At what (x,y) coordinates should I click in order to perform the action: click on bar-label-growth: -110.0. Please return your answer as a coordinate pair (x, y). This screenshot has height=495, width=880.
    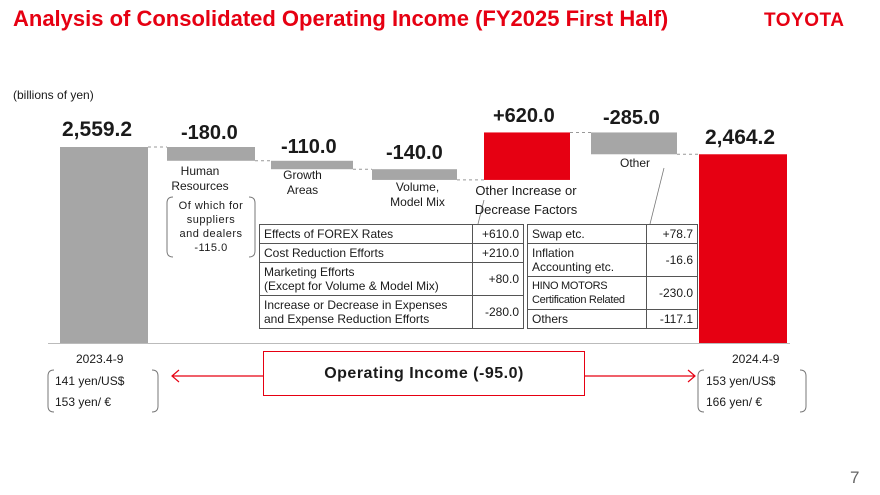
    Looking at the image, I should click on (309, 147).